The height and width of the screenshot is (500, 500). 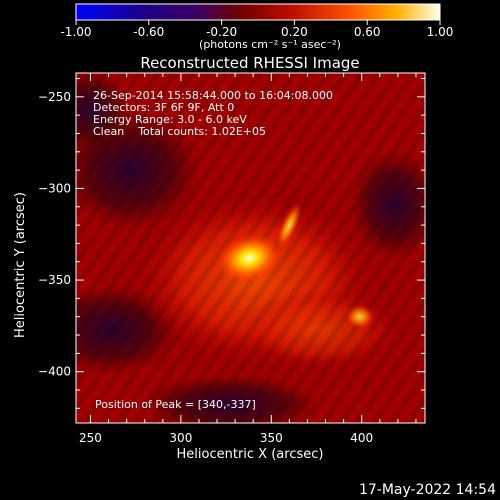 What do you see at coordinates (250, 454) in the screenshot?
I see `x-axis-label: Heliocentric X (arcsec)` at bounding box center [250, 454].